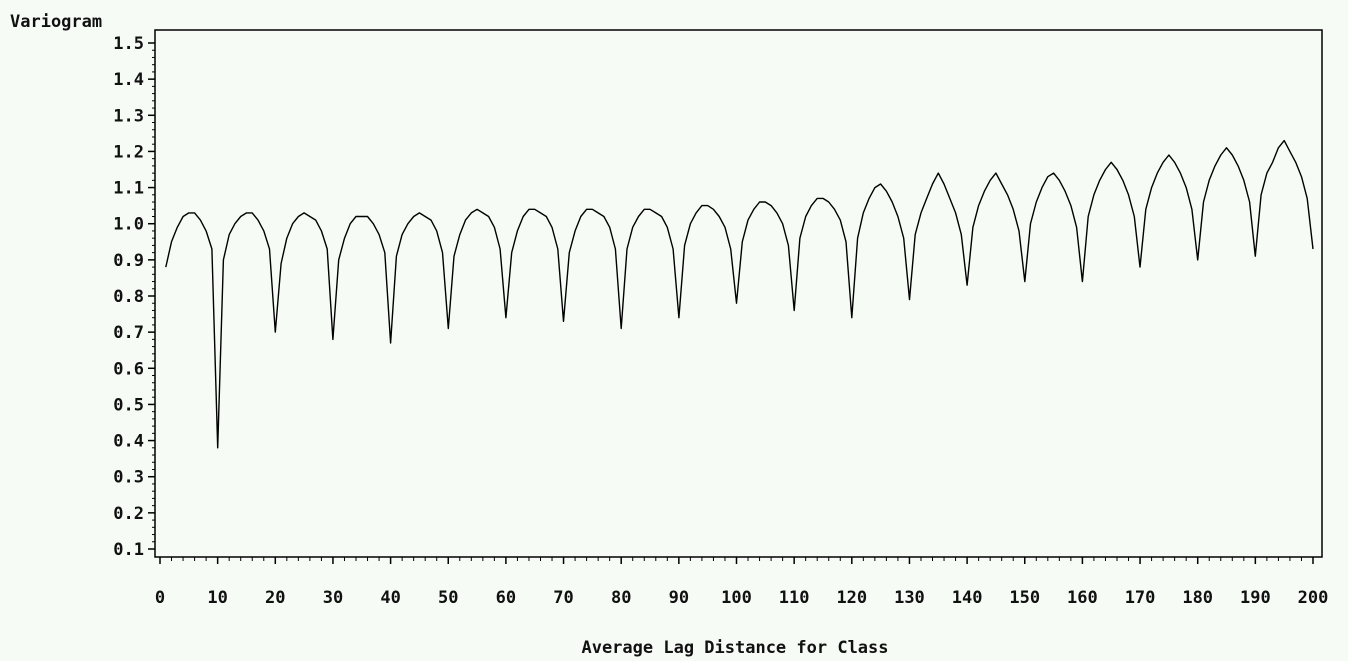 The width and height of the screenshot is (1348, 661). What do you see at coordinates (128, 297) in the screenshot?
I see `y-tick-label: 0.8` at bounding box center [128, 297].